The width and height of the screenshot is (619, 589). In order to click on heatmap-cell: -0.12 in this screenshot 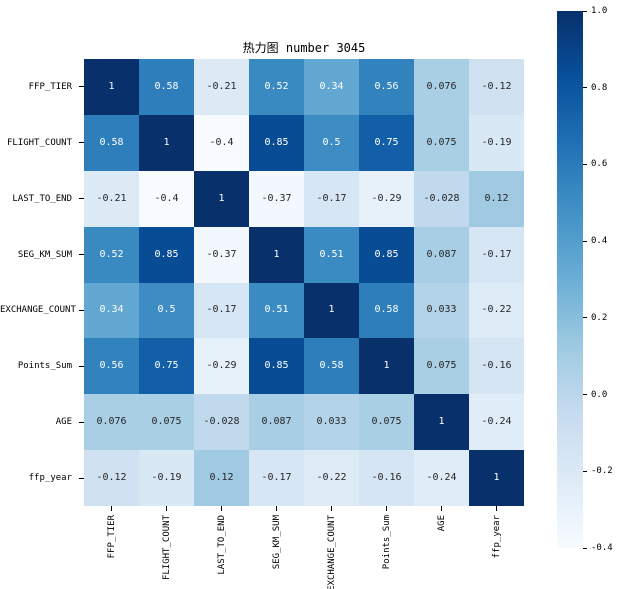, I will do `click(111, 478)`.